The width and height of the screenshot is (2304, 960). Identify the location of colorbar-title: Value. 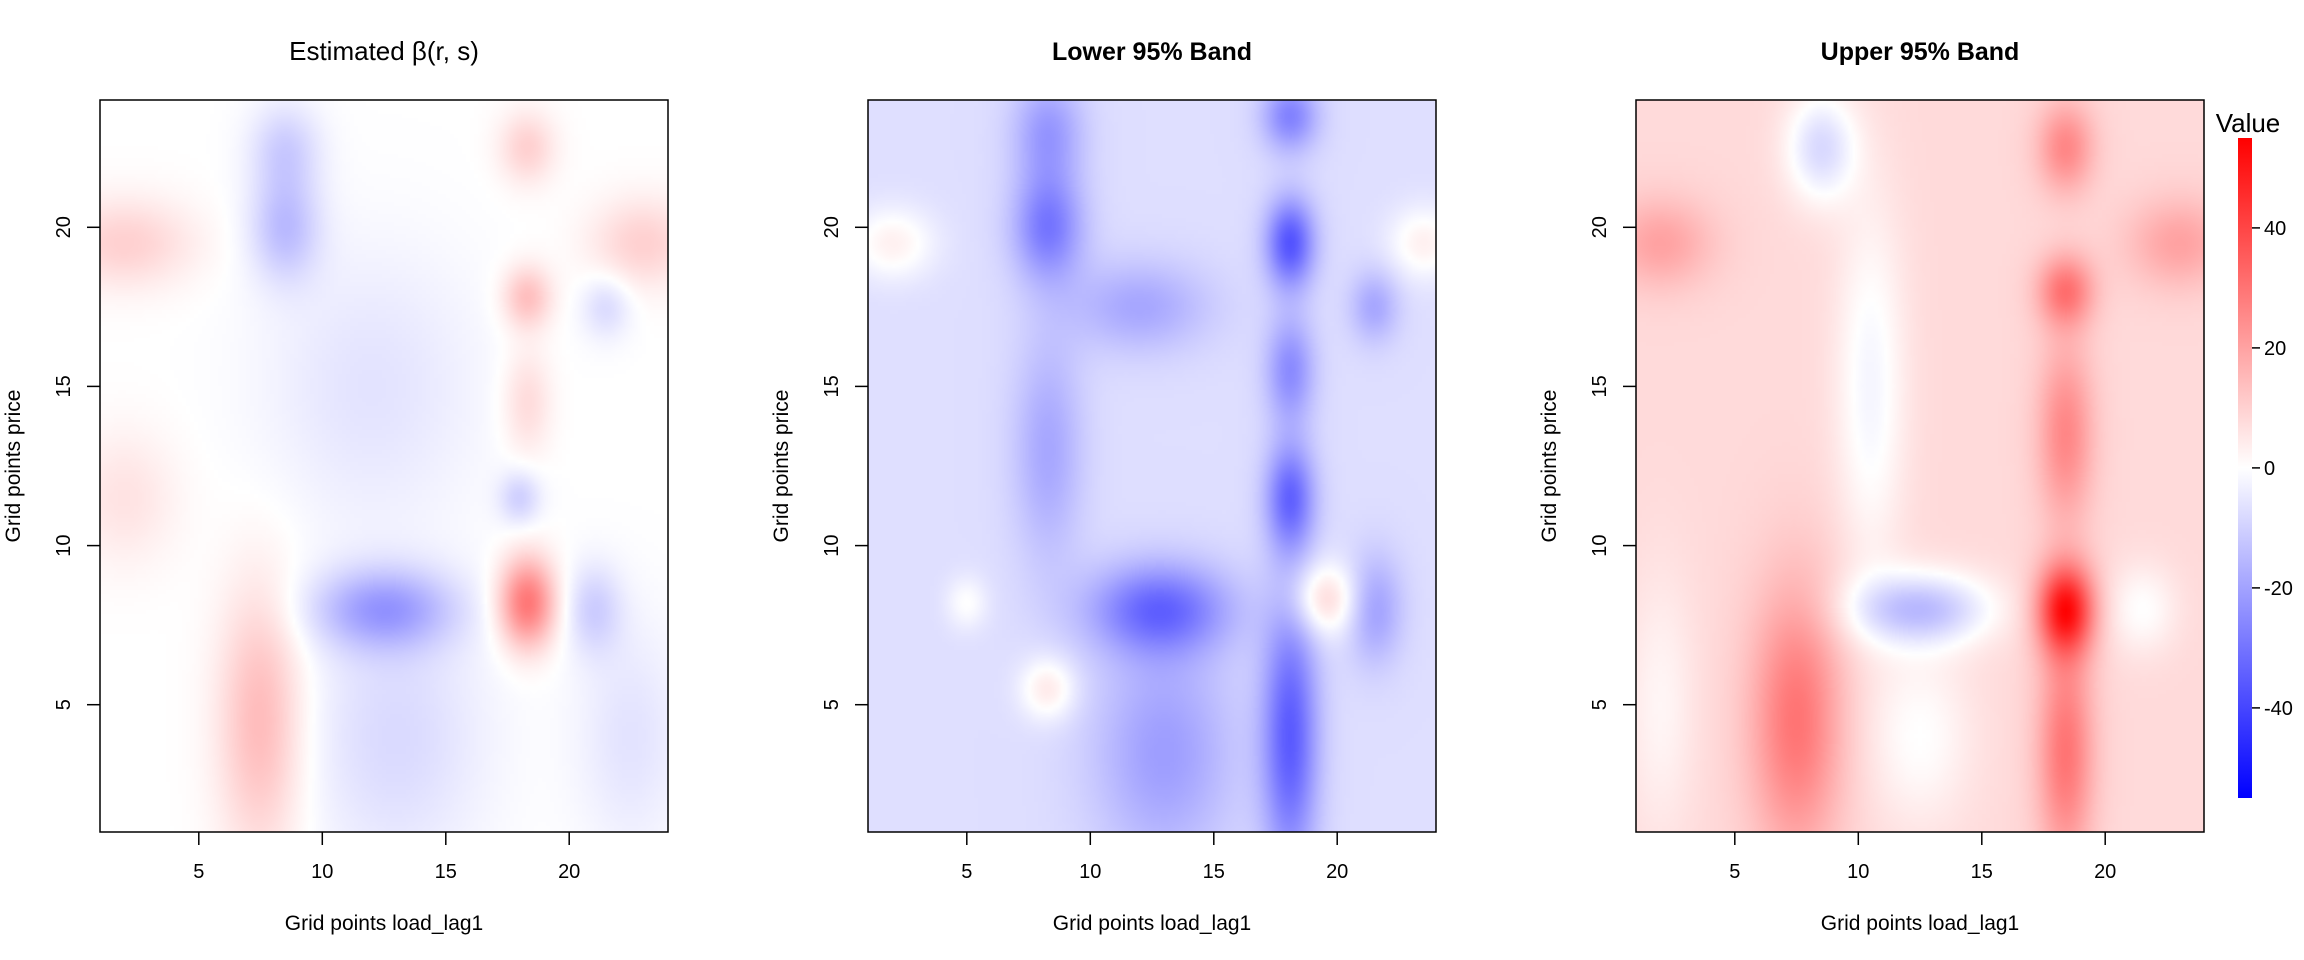
(2248, 123).